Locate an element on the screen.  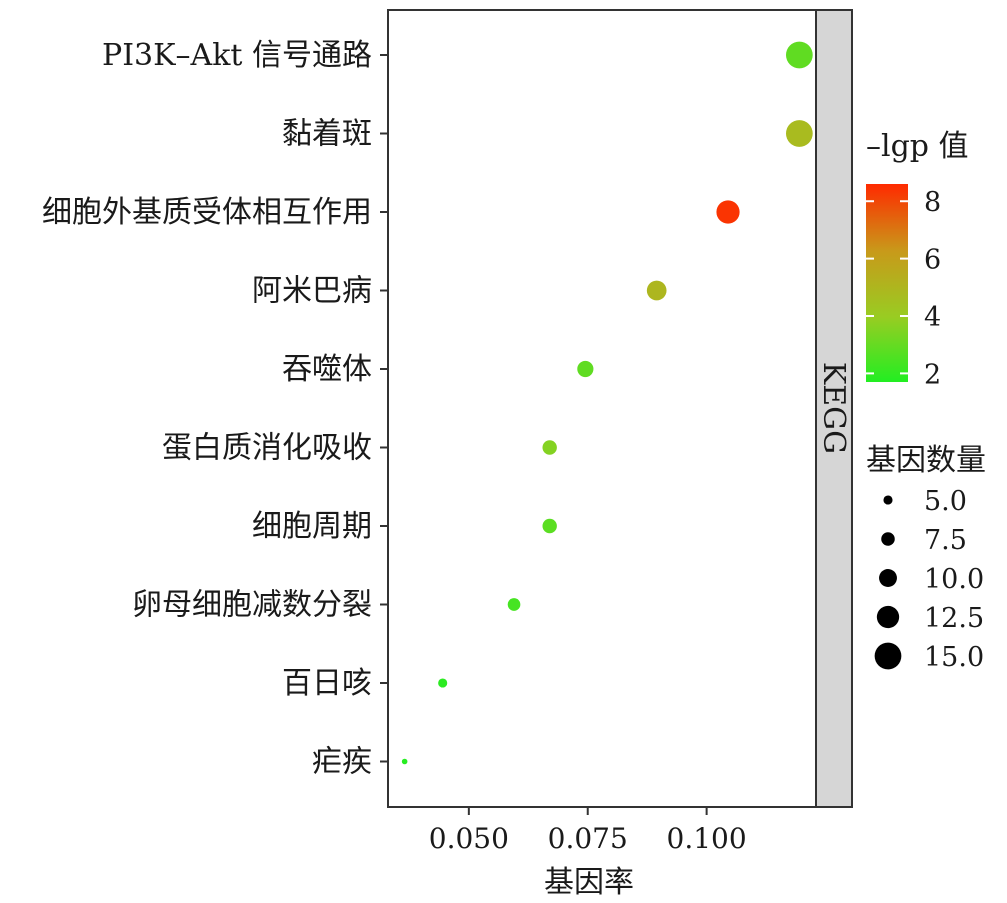
x-tick-label: 0.075 is located at coordinates (588, 838).